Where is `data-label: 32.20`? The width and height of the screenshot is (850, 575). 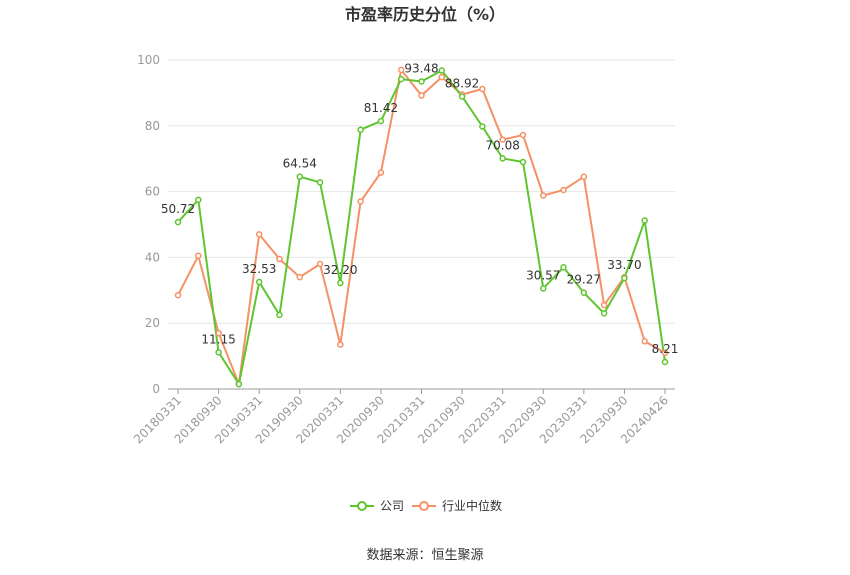
data-label: 32.20 is located at coordinates (340, 270).